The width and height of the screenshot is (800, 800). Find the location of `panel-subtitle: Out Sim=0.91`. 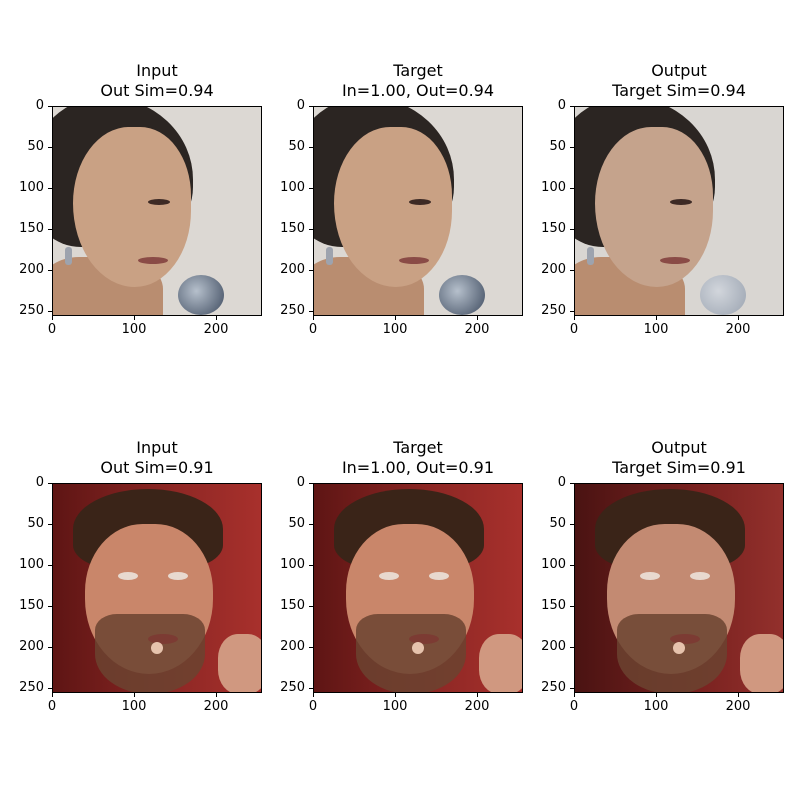

panel-subtitle: Out Sim=0.91 is located at coordinates (157, 467).